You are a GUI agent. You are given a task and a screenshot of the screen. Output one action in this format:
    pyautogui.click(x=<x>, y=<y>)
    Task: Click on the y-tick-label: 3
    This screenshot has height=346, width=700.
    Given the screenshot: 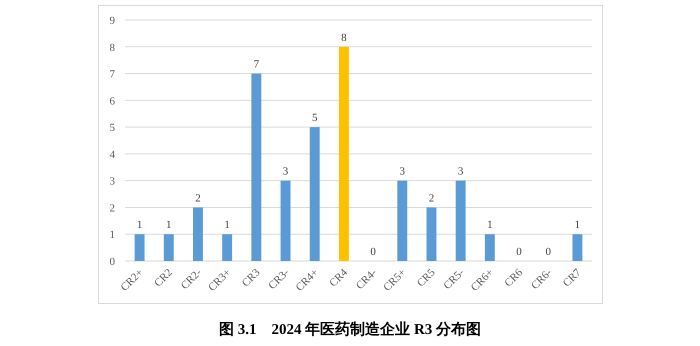 What is the action you would take?
    pyautogui.click(x=113, y=182)
    